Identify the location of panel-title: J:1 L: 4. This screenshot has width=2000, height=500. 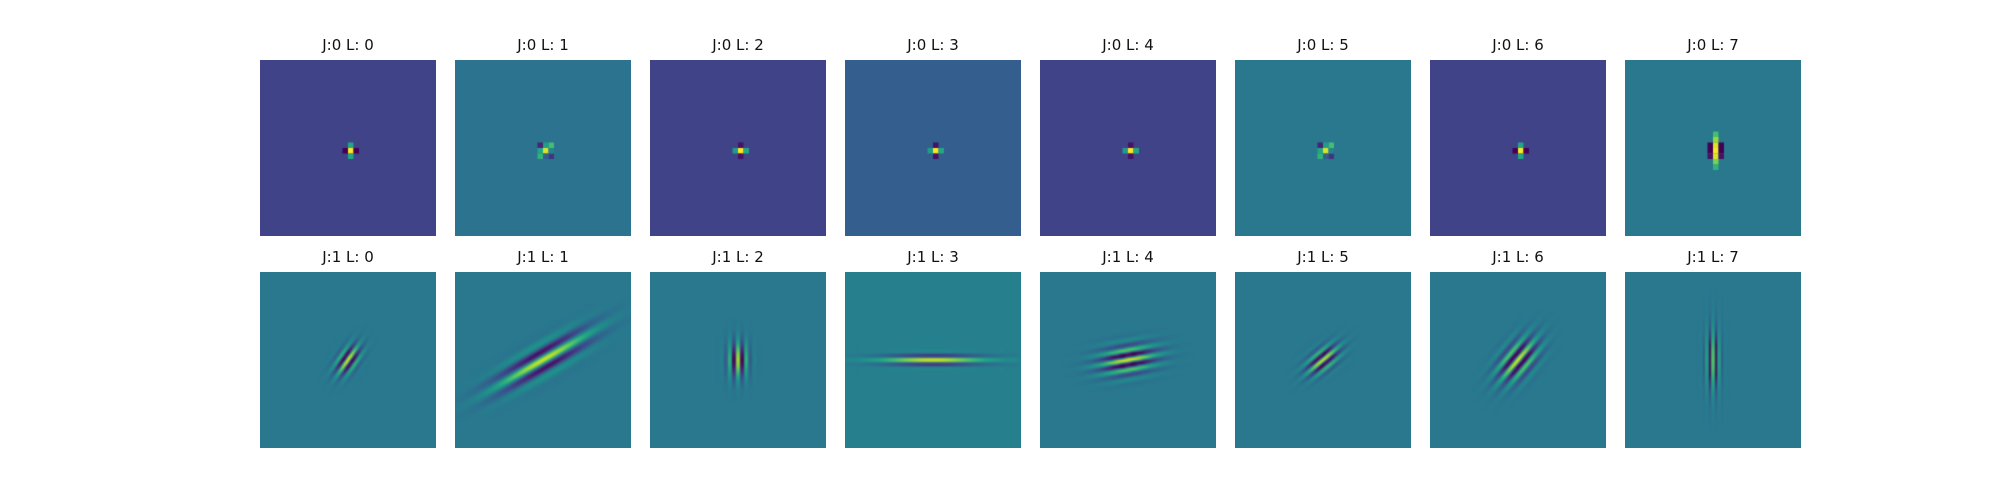
(1128, 257).